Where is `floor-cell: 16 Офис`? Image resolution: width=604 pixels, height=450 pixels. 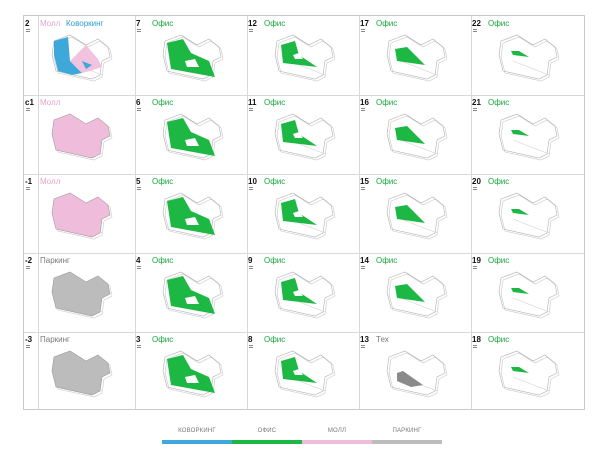 floor-cell: 16 Офис is located at coordinates (414, 134).